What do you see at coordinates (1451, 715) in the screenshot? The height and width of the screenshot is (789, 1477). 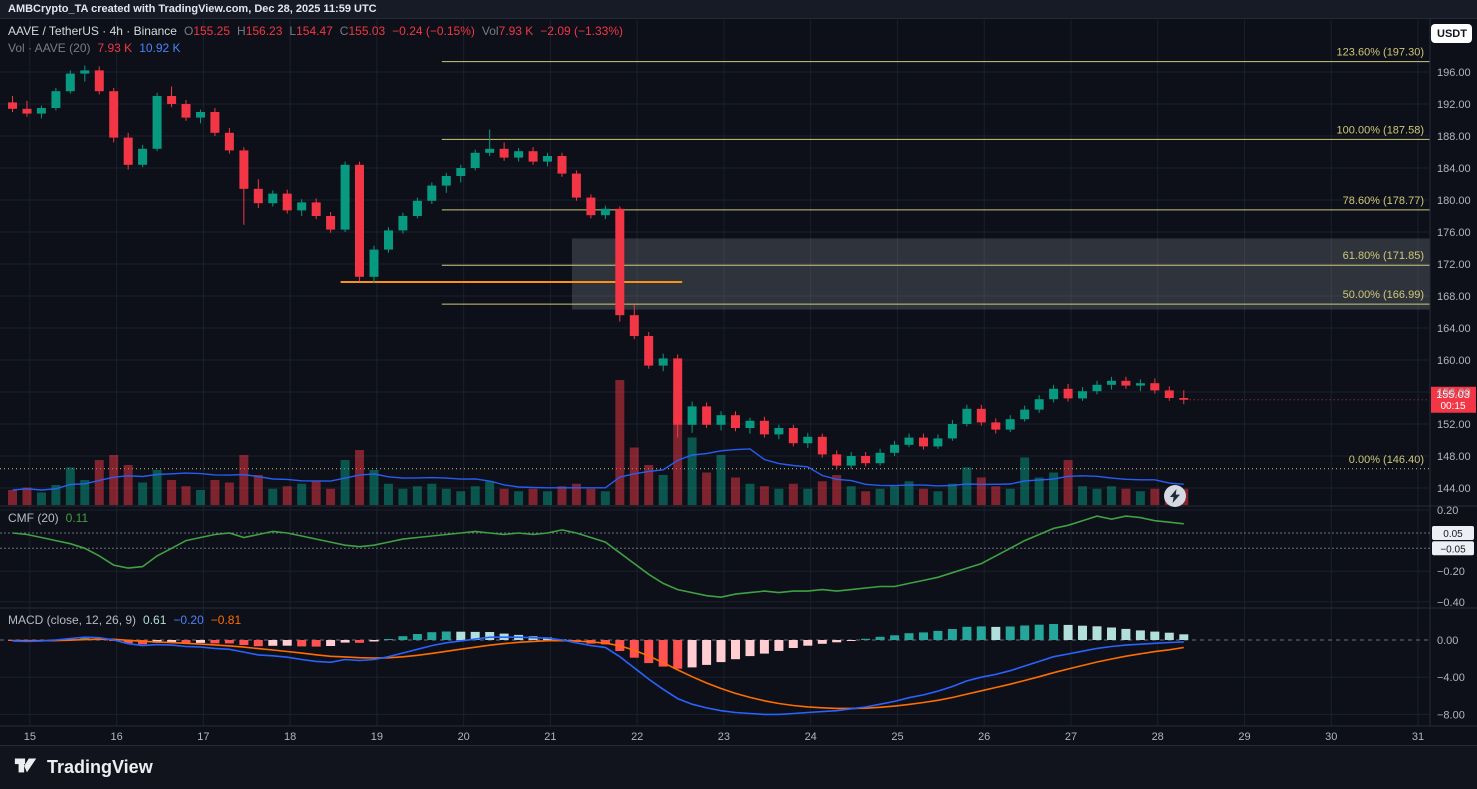 I see `macd-axis-label: −8.00` at bounding box center [1451, 715].